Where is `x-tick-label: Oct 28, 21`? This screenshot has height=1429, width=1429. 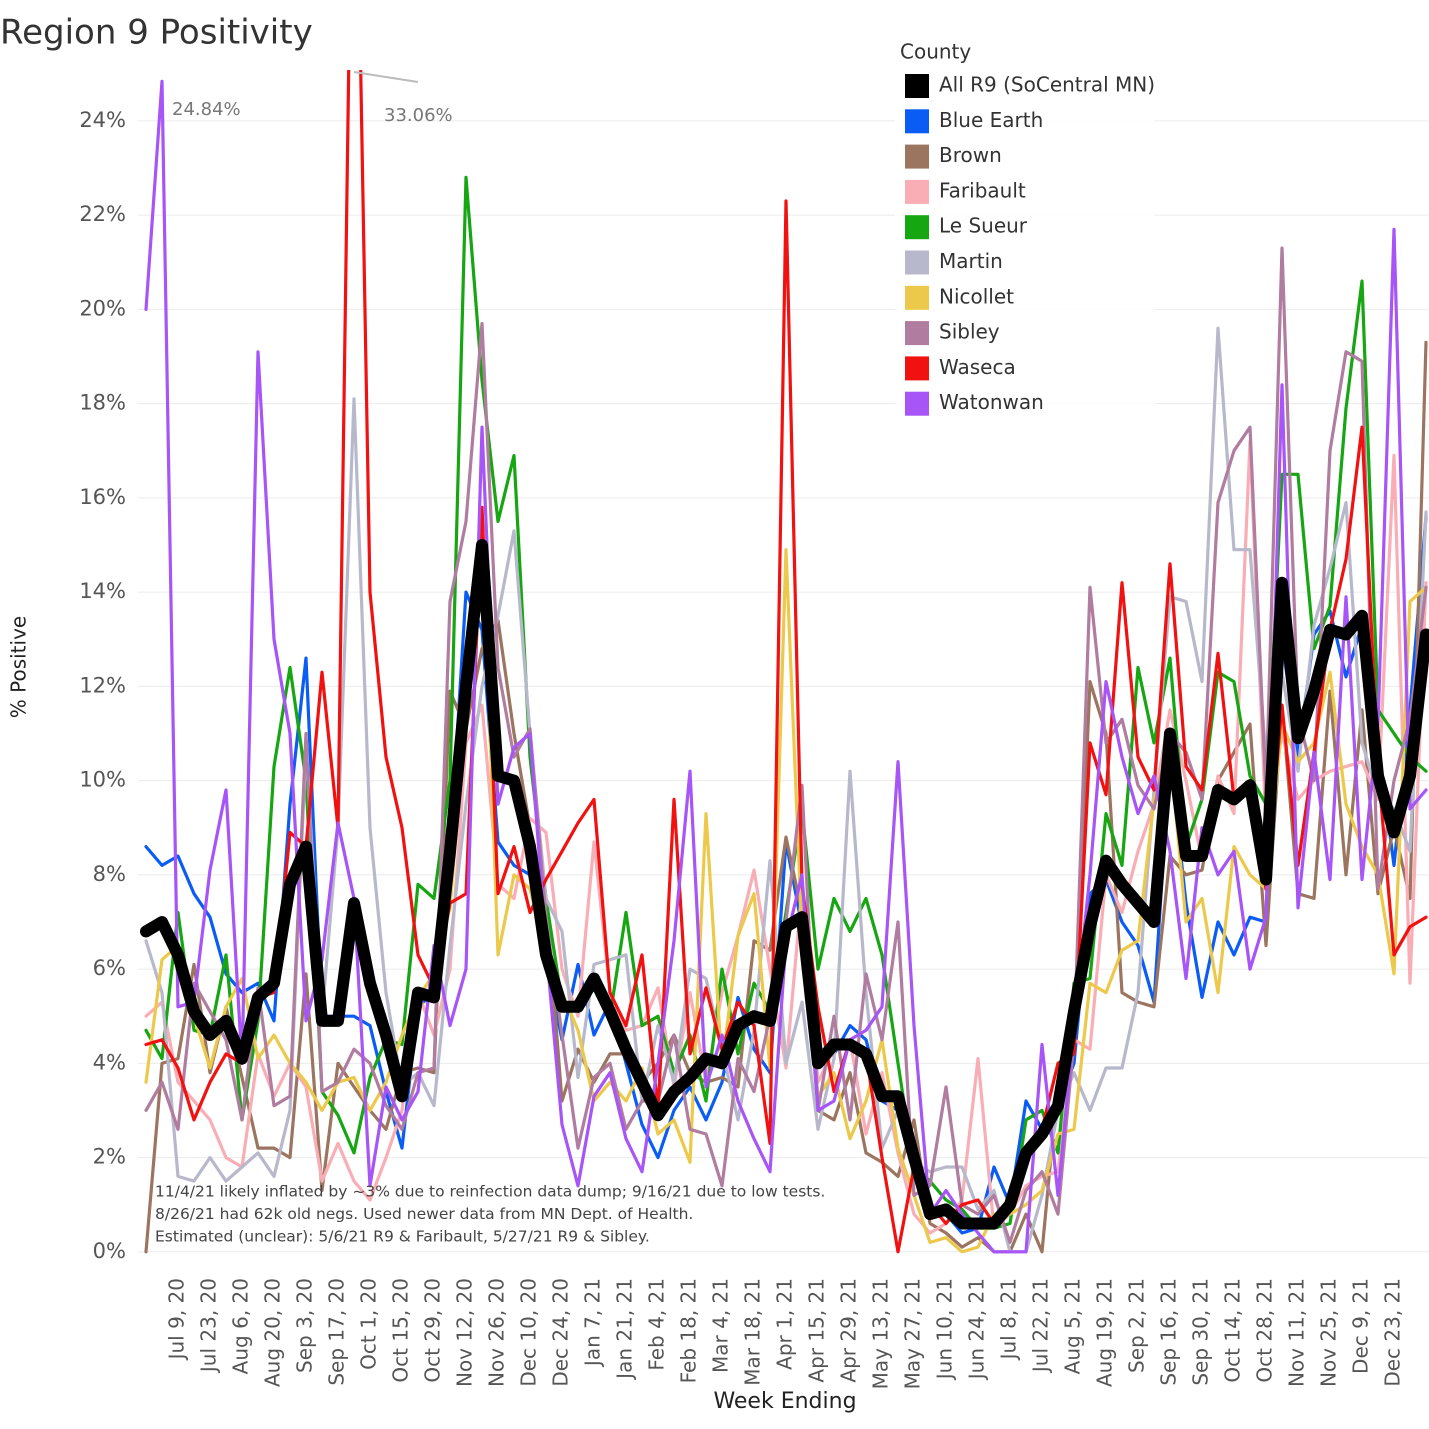 x-tick-label: Oct 28, 21 is located at coordinates (1265, 1330).